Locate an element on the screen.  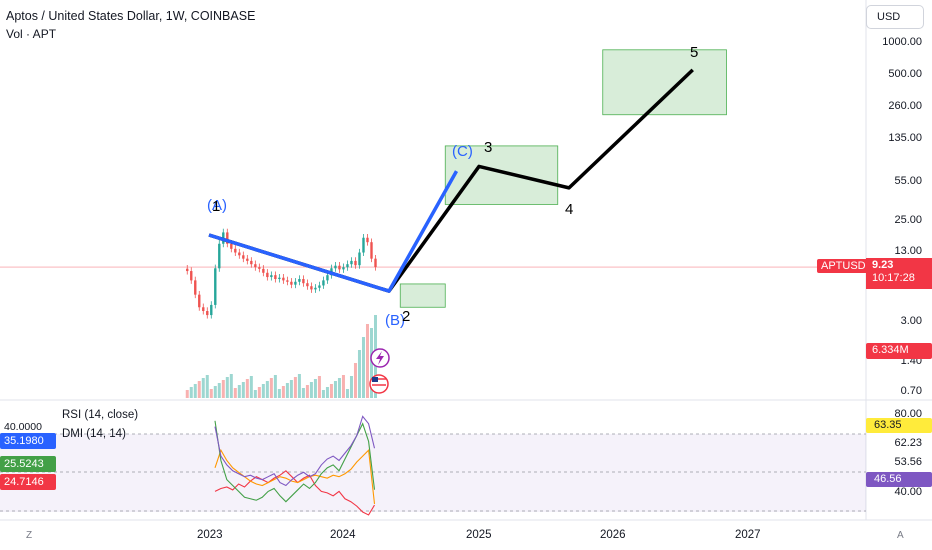
indicator-tick-label: 40.00 is located at coordinates (908, 492).